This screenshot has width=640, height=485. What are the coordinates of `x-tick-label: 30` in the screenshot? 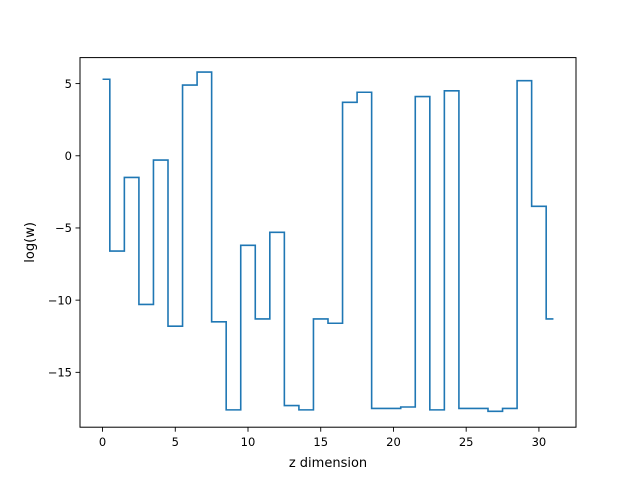 It's located at (539, 442).